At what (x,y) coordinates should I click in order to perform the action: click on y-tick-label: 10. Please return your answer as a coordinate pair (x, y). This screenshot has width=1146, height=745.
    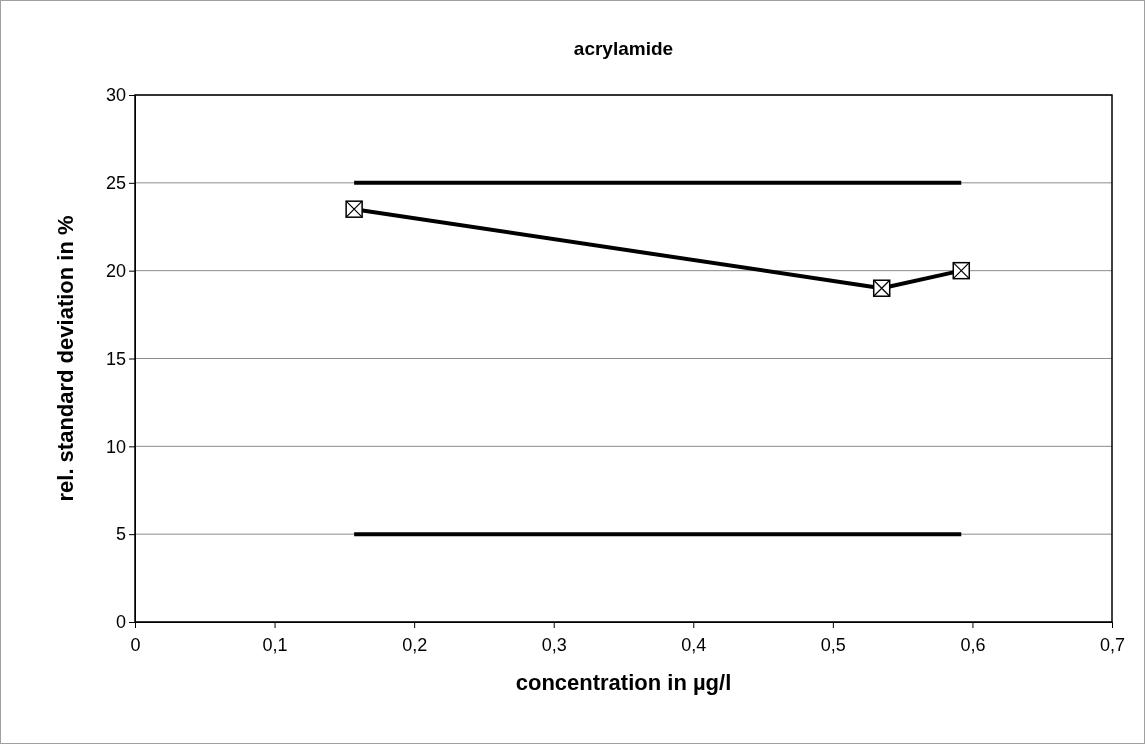
    Looking at the image, I should click on (115, 446).